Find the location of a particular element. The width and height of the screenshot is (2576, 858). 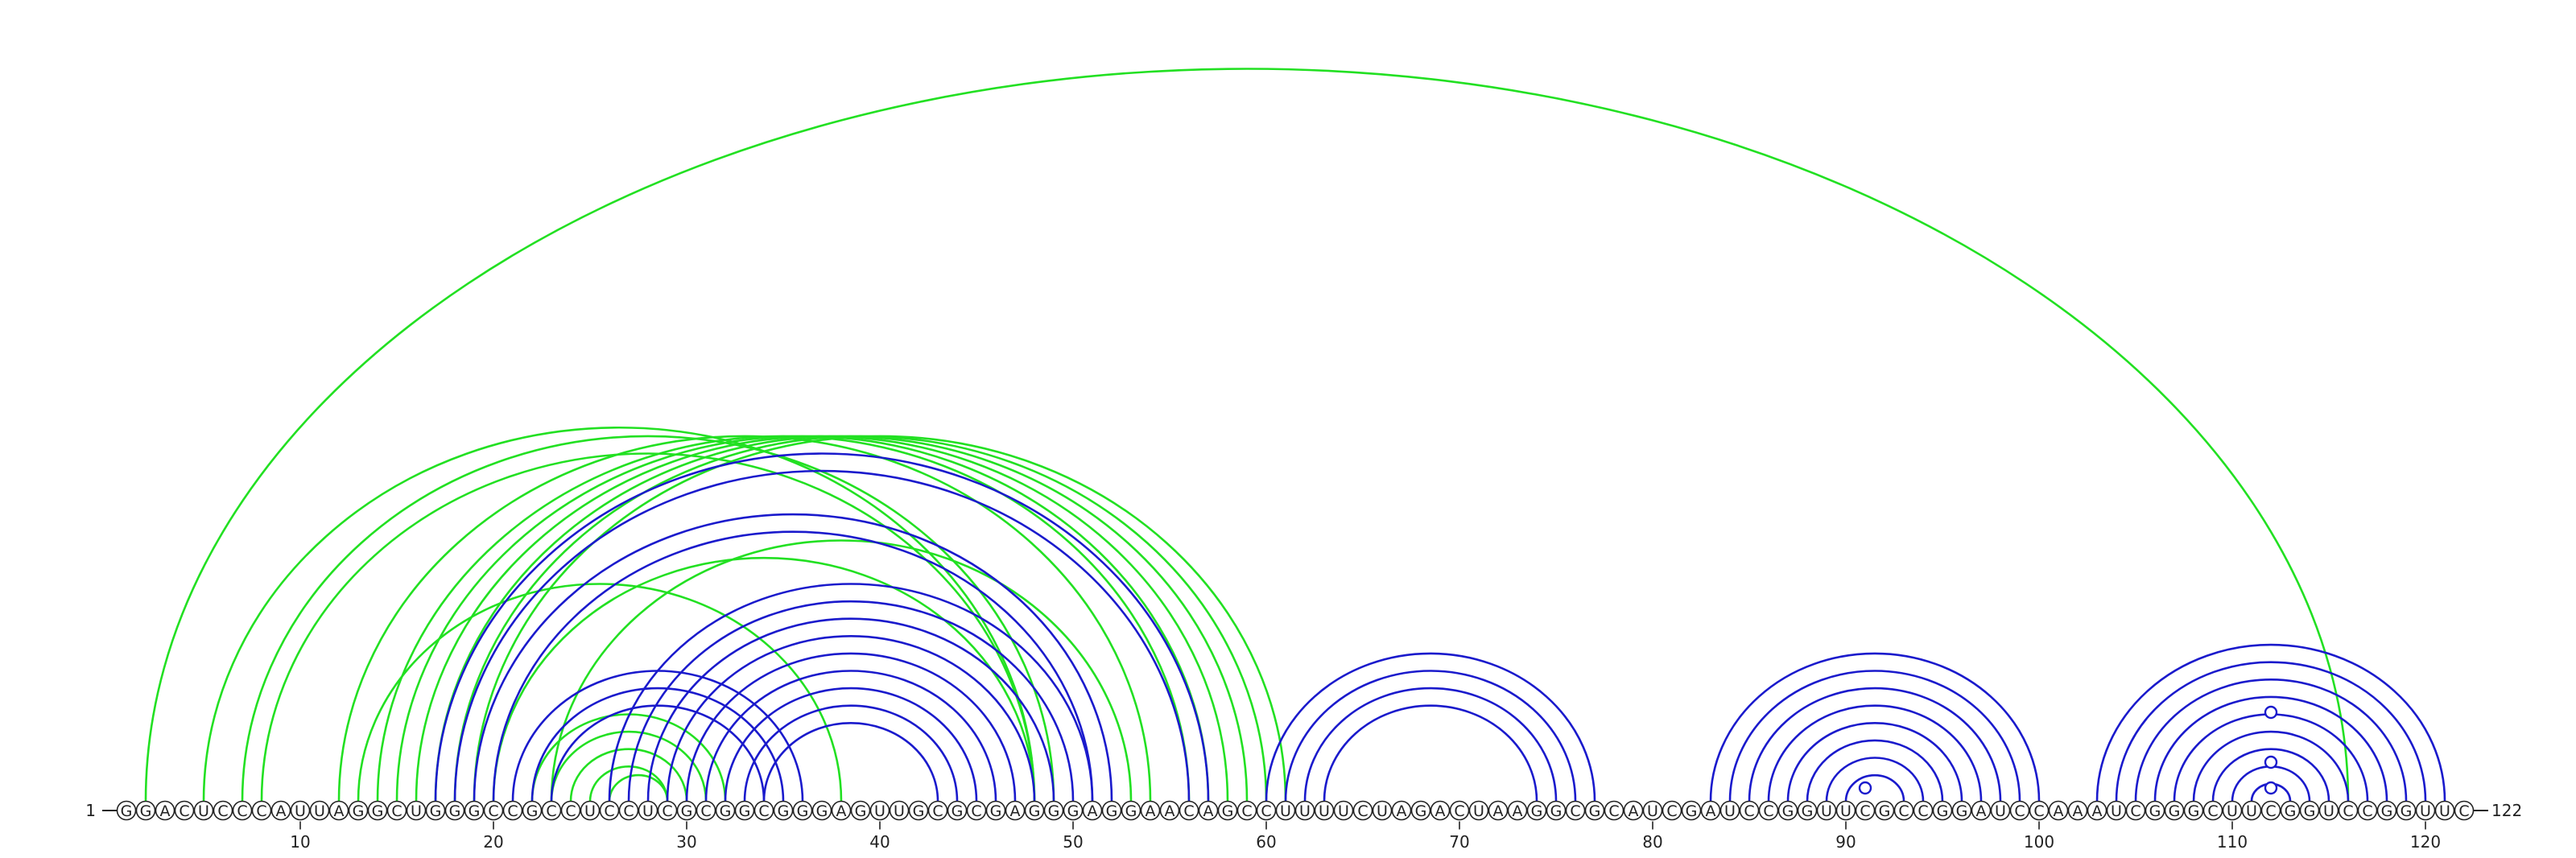

base-102: A is located at coordinates (2077, 811).